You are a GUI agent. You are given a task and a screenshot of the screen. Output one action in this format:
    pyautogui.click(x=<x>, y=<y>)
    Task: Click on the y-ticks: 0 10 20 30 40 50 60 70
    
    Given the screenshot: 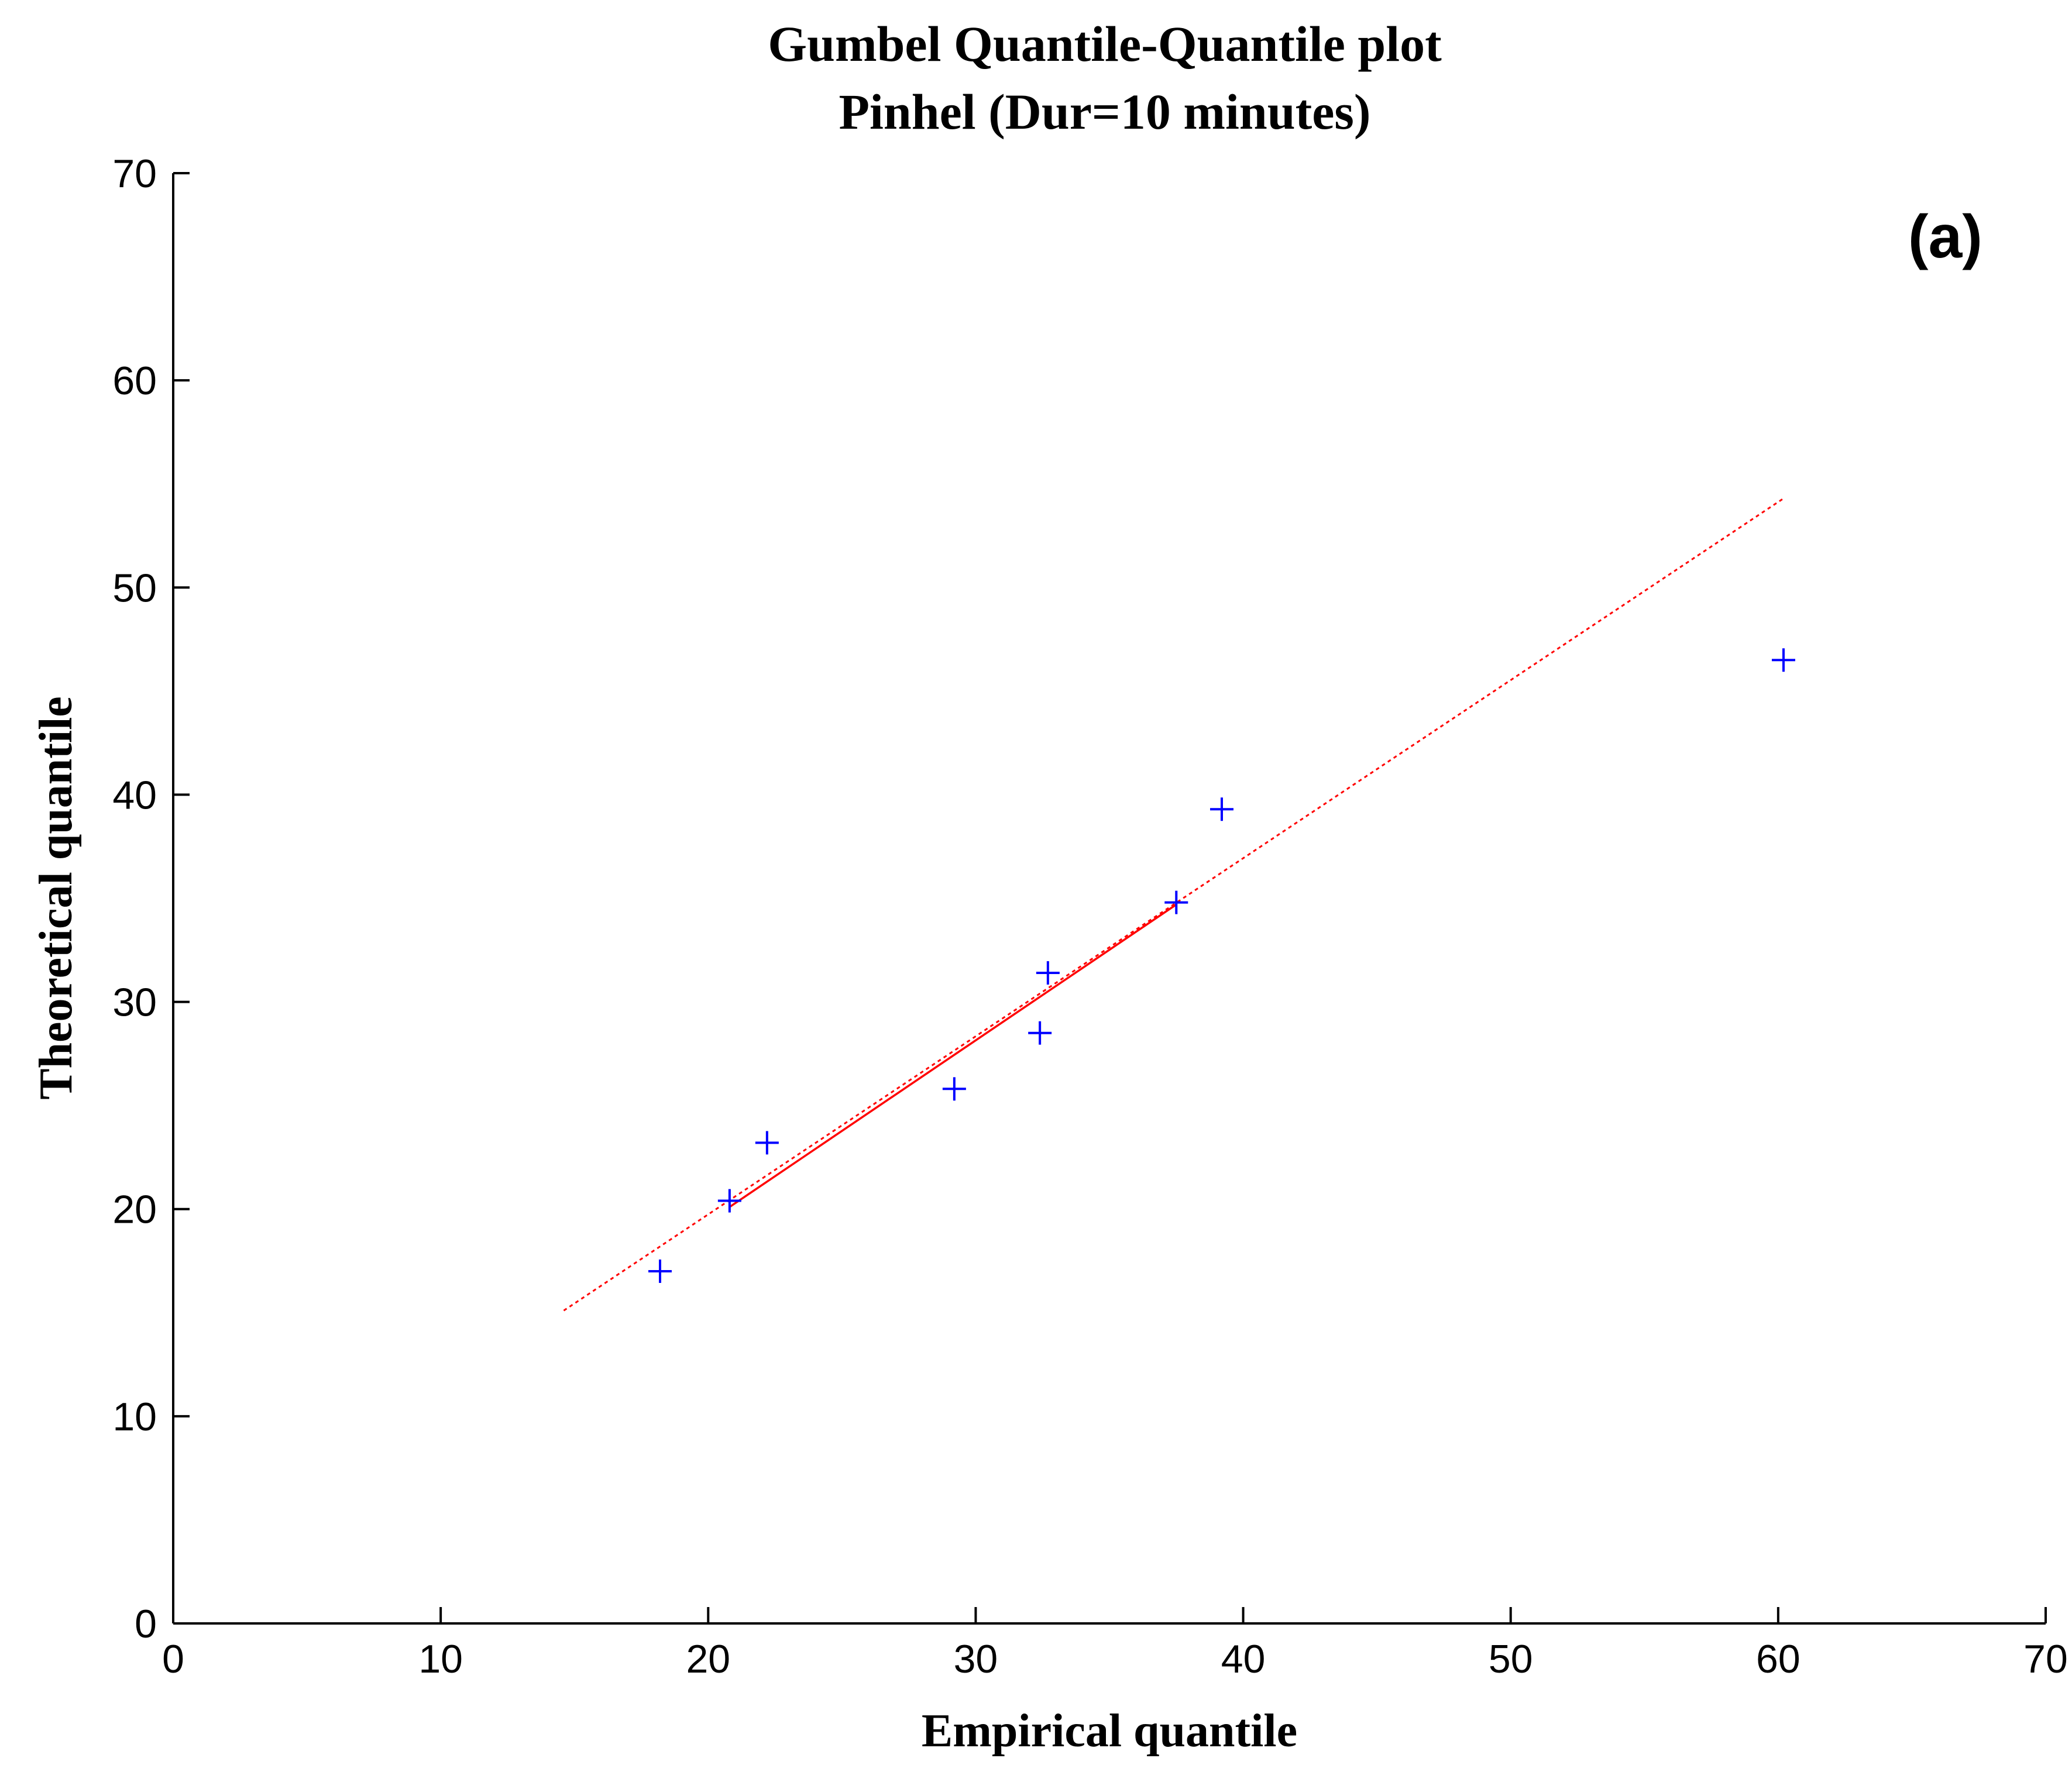 What is the action you would take?
    pyautogui.click(x=151, y=899)
    